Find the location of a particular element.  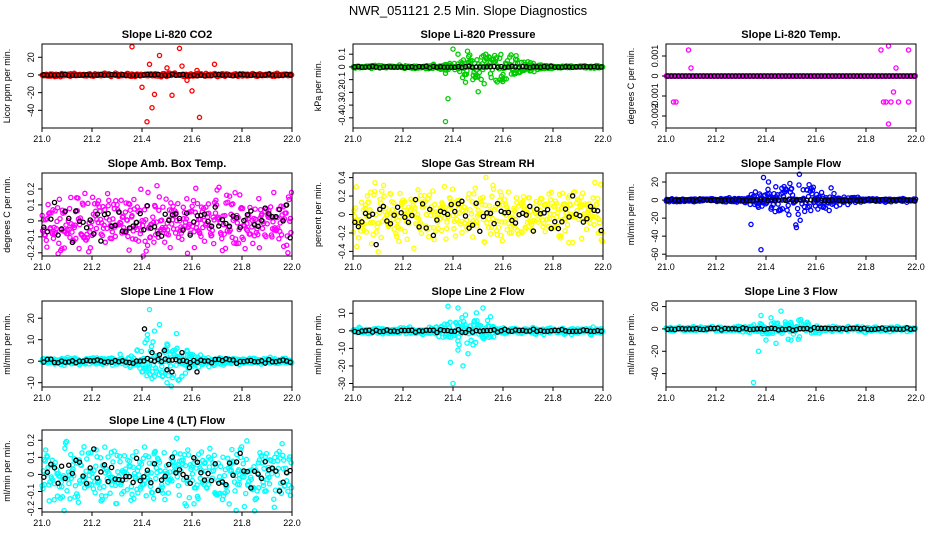

panel-title: Slope Li-820 Pressure is located at coordinates (478, 35).